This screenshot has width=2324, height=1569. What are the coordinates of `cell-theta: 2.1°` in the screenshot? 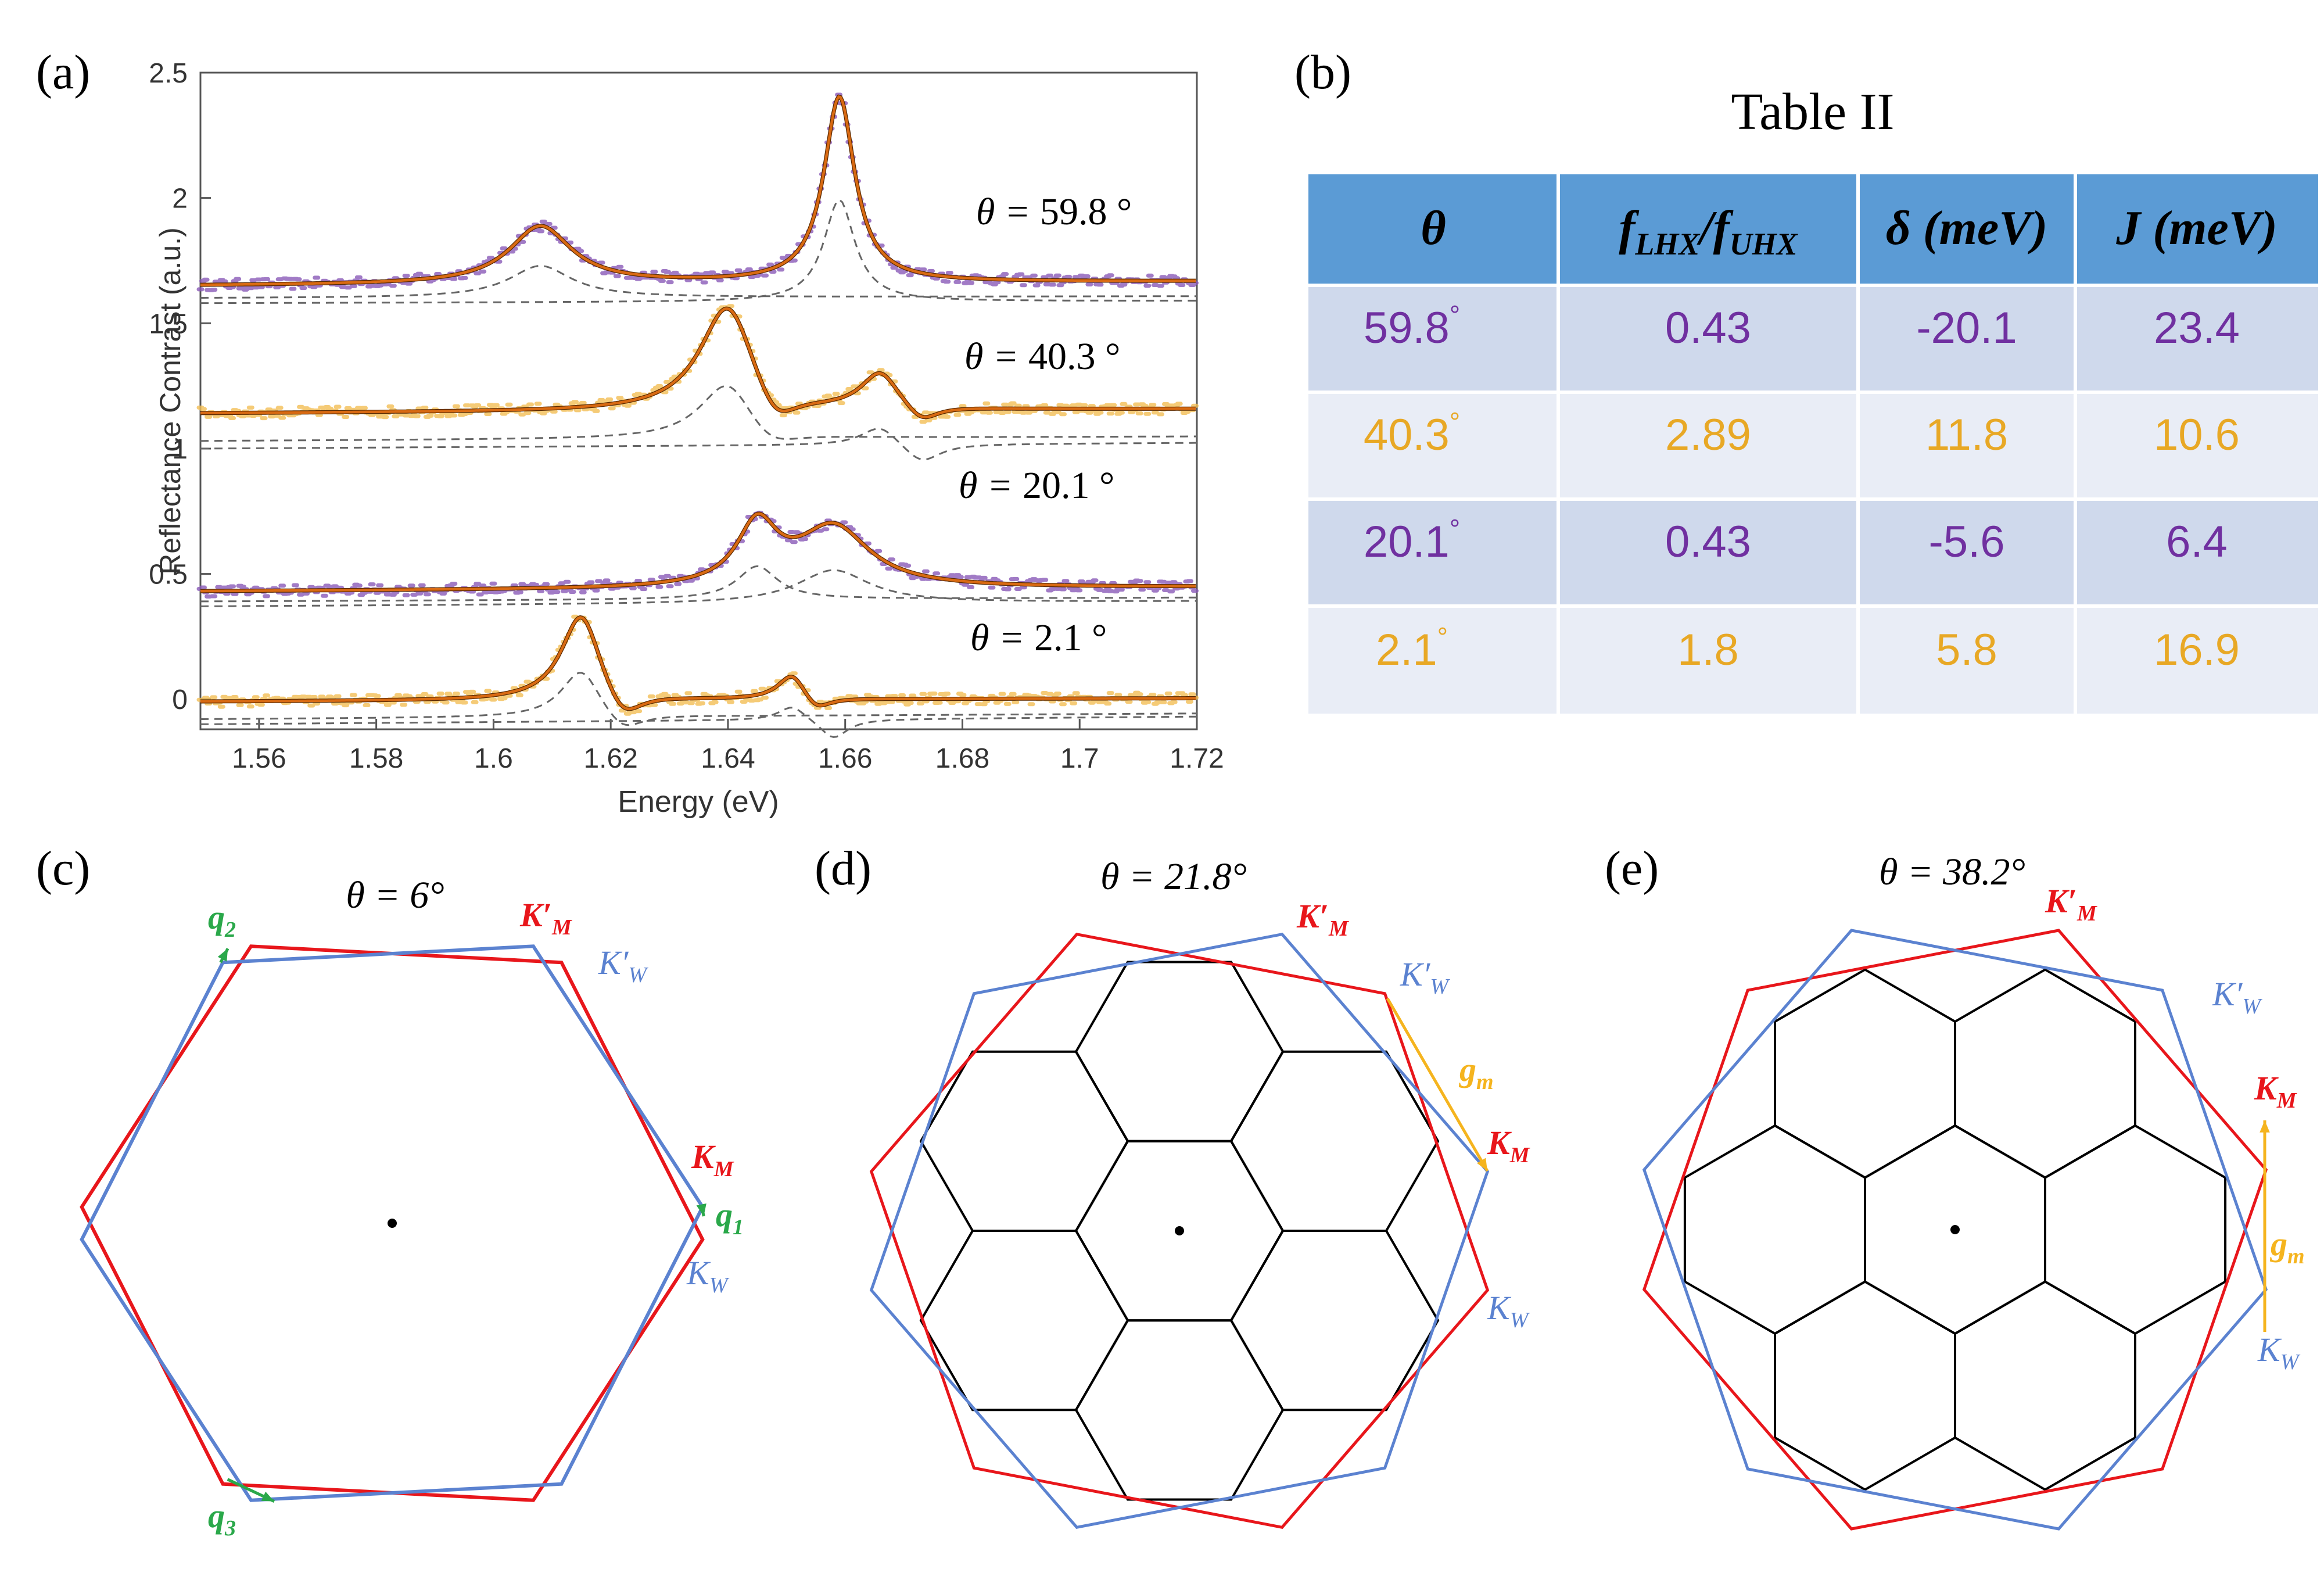 It's located at (1412, 649).